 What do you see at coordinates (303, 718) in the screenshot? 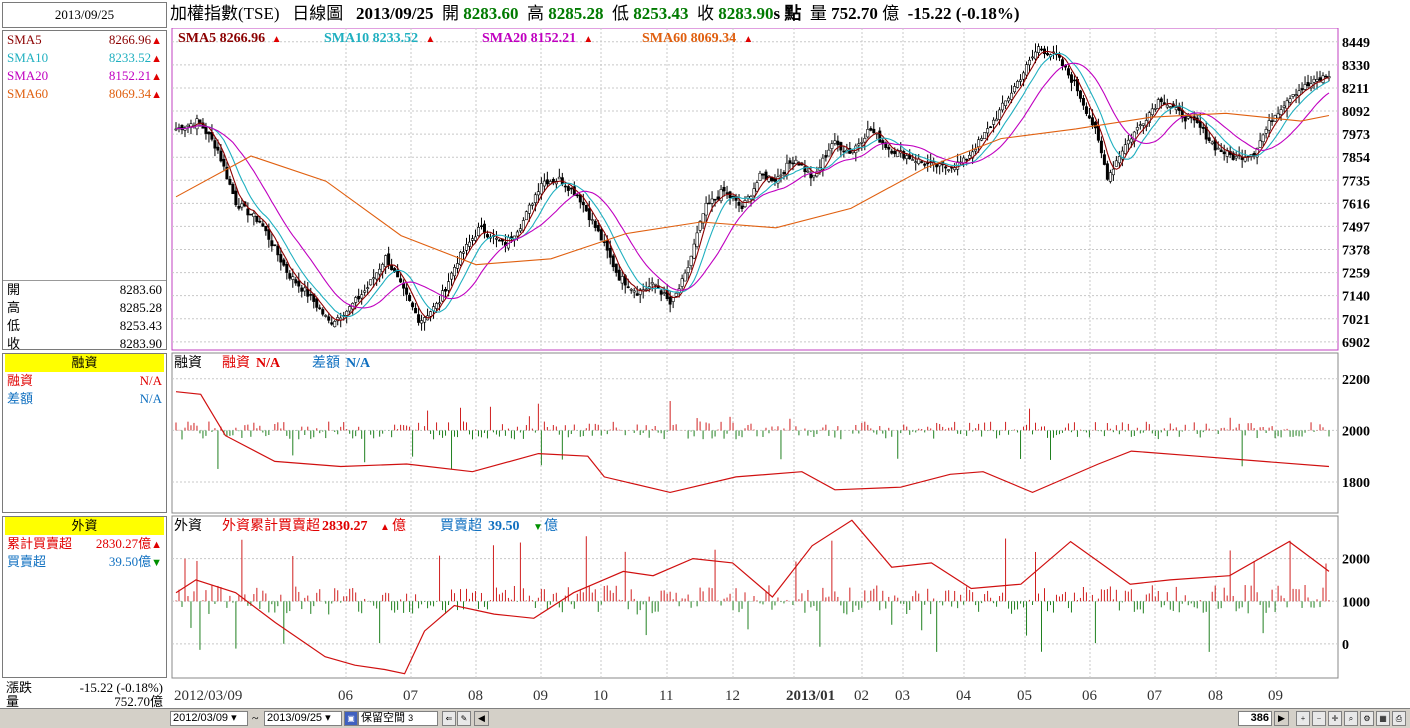
I see `to-date-select: 2013/09/25 ▾` at bounding box center [303, 718].